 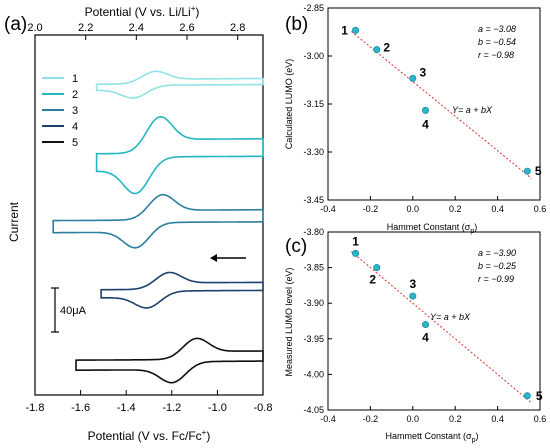 I want to click on panel-a-bottom-tick-label: -1.8, so click(x=35, y=408).